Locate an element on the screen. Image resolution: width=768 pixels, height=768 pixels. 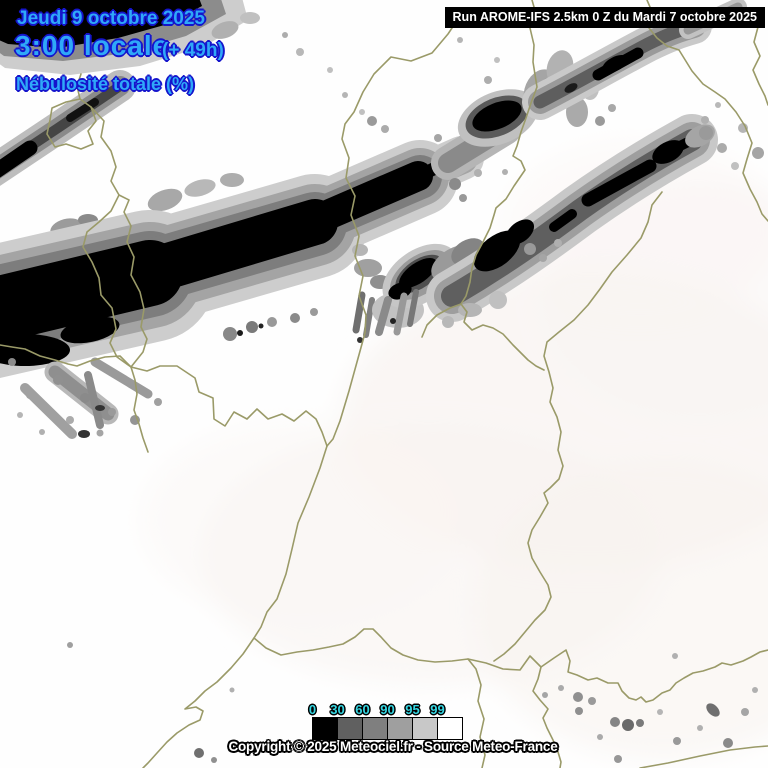
date-label: Jeudi 9 octobre 2025 is located at coordinates (111, 18).